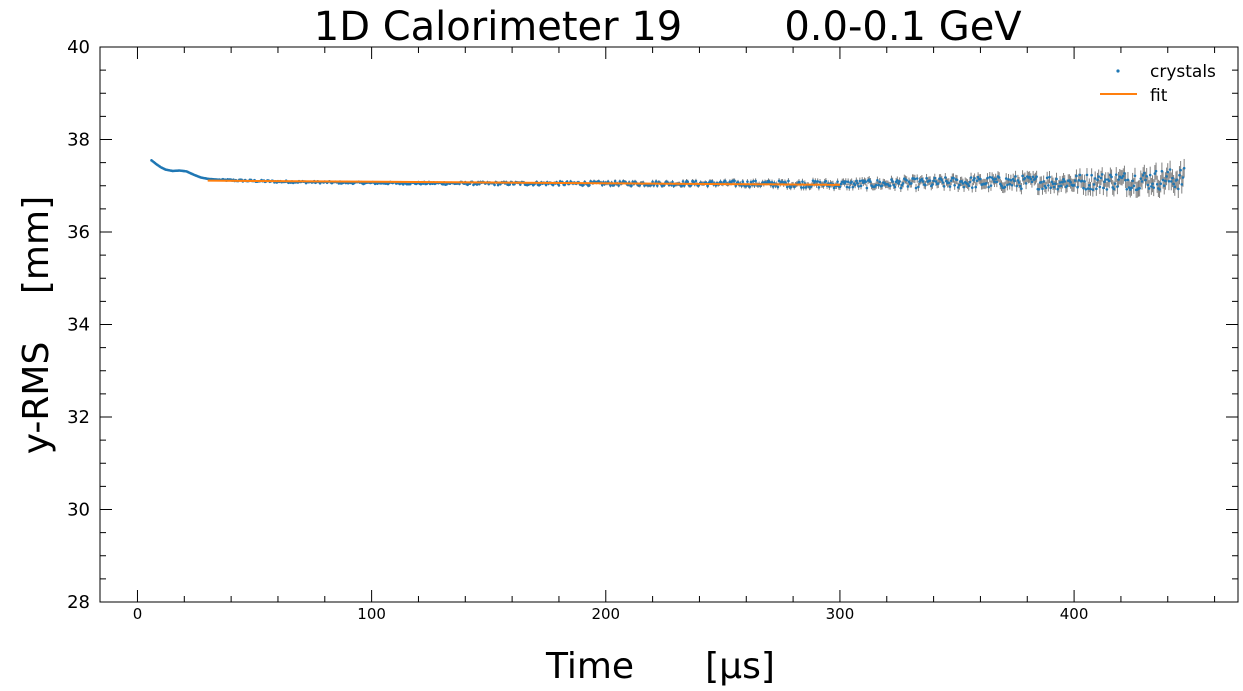 Image resolution: width=1243 pixels, height=691 pixels. What do you see at coordinates (1158, 84) in the screenshot?
I see `legend: crystals fit` at bounding box center [1158, 84].